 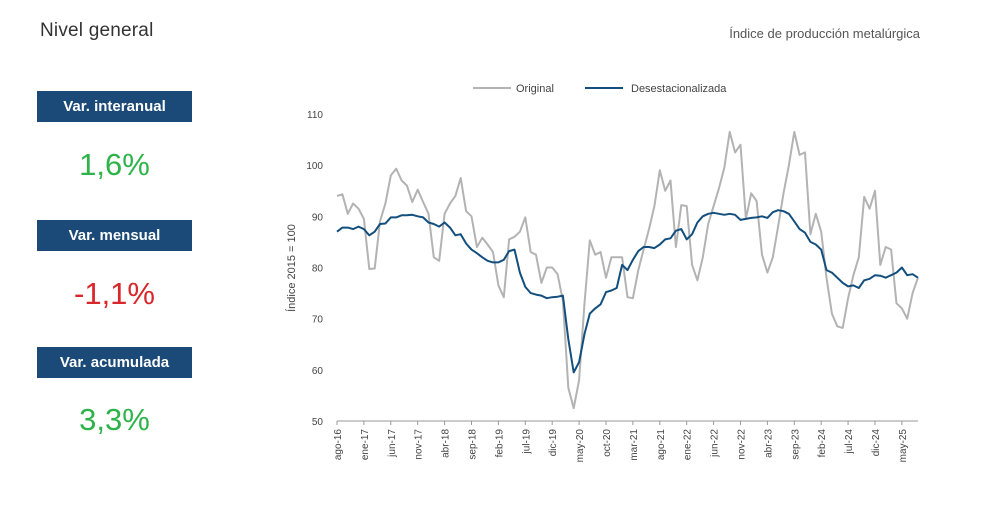 What do you see at coordinates (535, 89) in the screenshot?
I see `legend-original-label: Original` at bounding box center [535, 89].